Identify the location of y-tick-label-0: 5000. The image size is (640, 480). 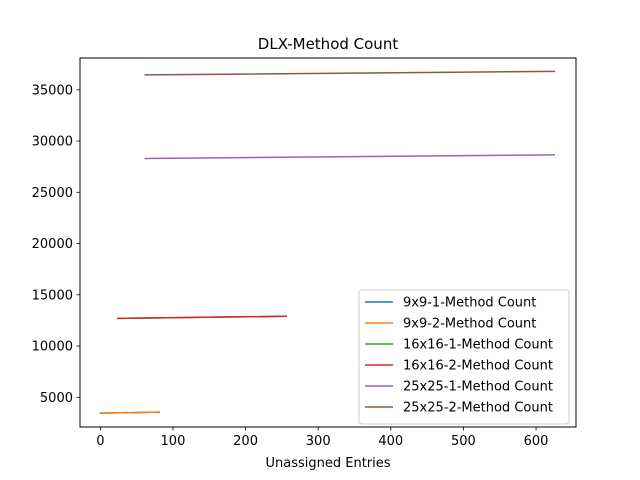
(56, 398).